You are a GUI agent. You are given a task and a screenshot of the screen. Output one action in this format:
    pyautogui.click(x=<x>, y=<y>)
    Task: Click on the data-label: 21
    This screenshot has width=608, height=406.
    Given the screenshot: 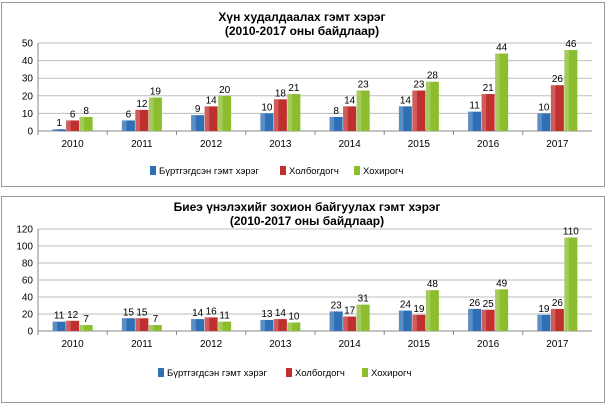 What is the action you would take?
    pyautogui.click(x=294, y=88)
    